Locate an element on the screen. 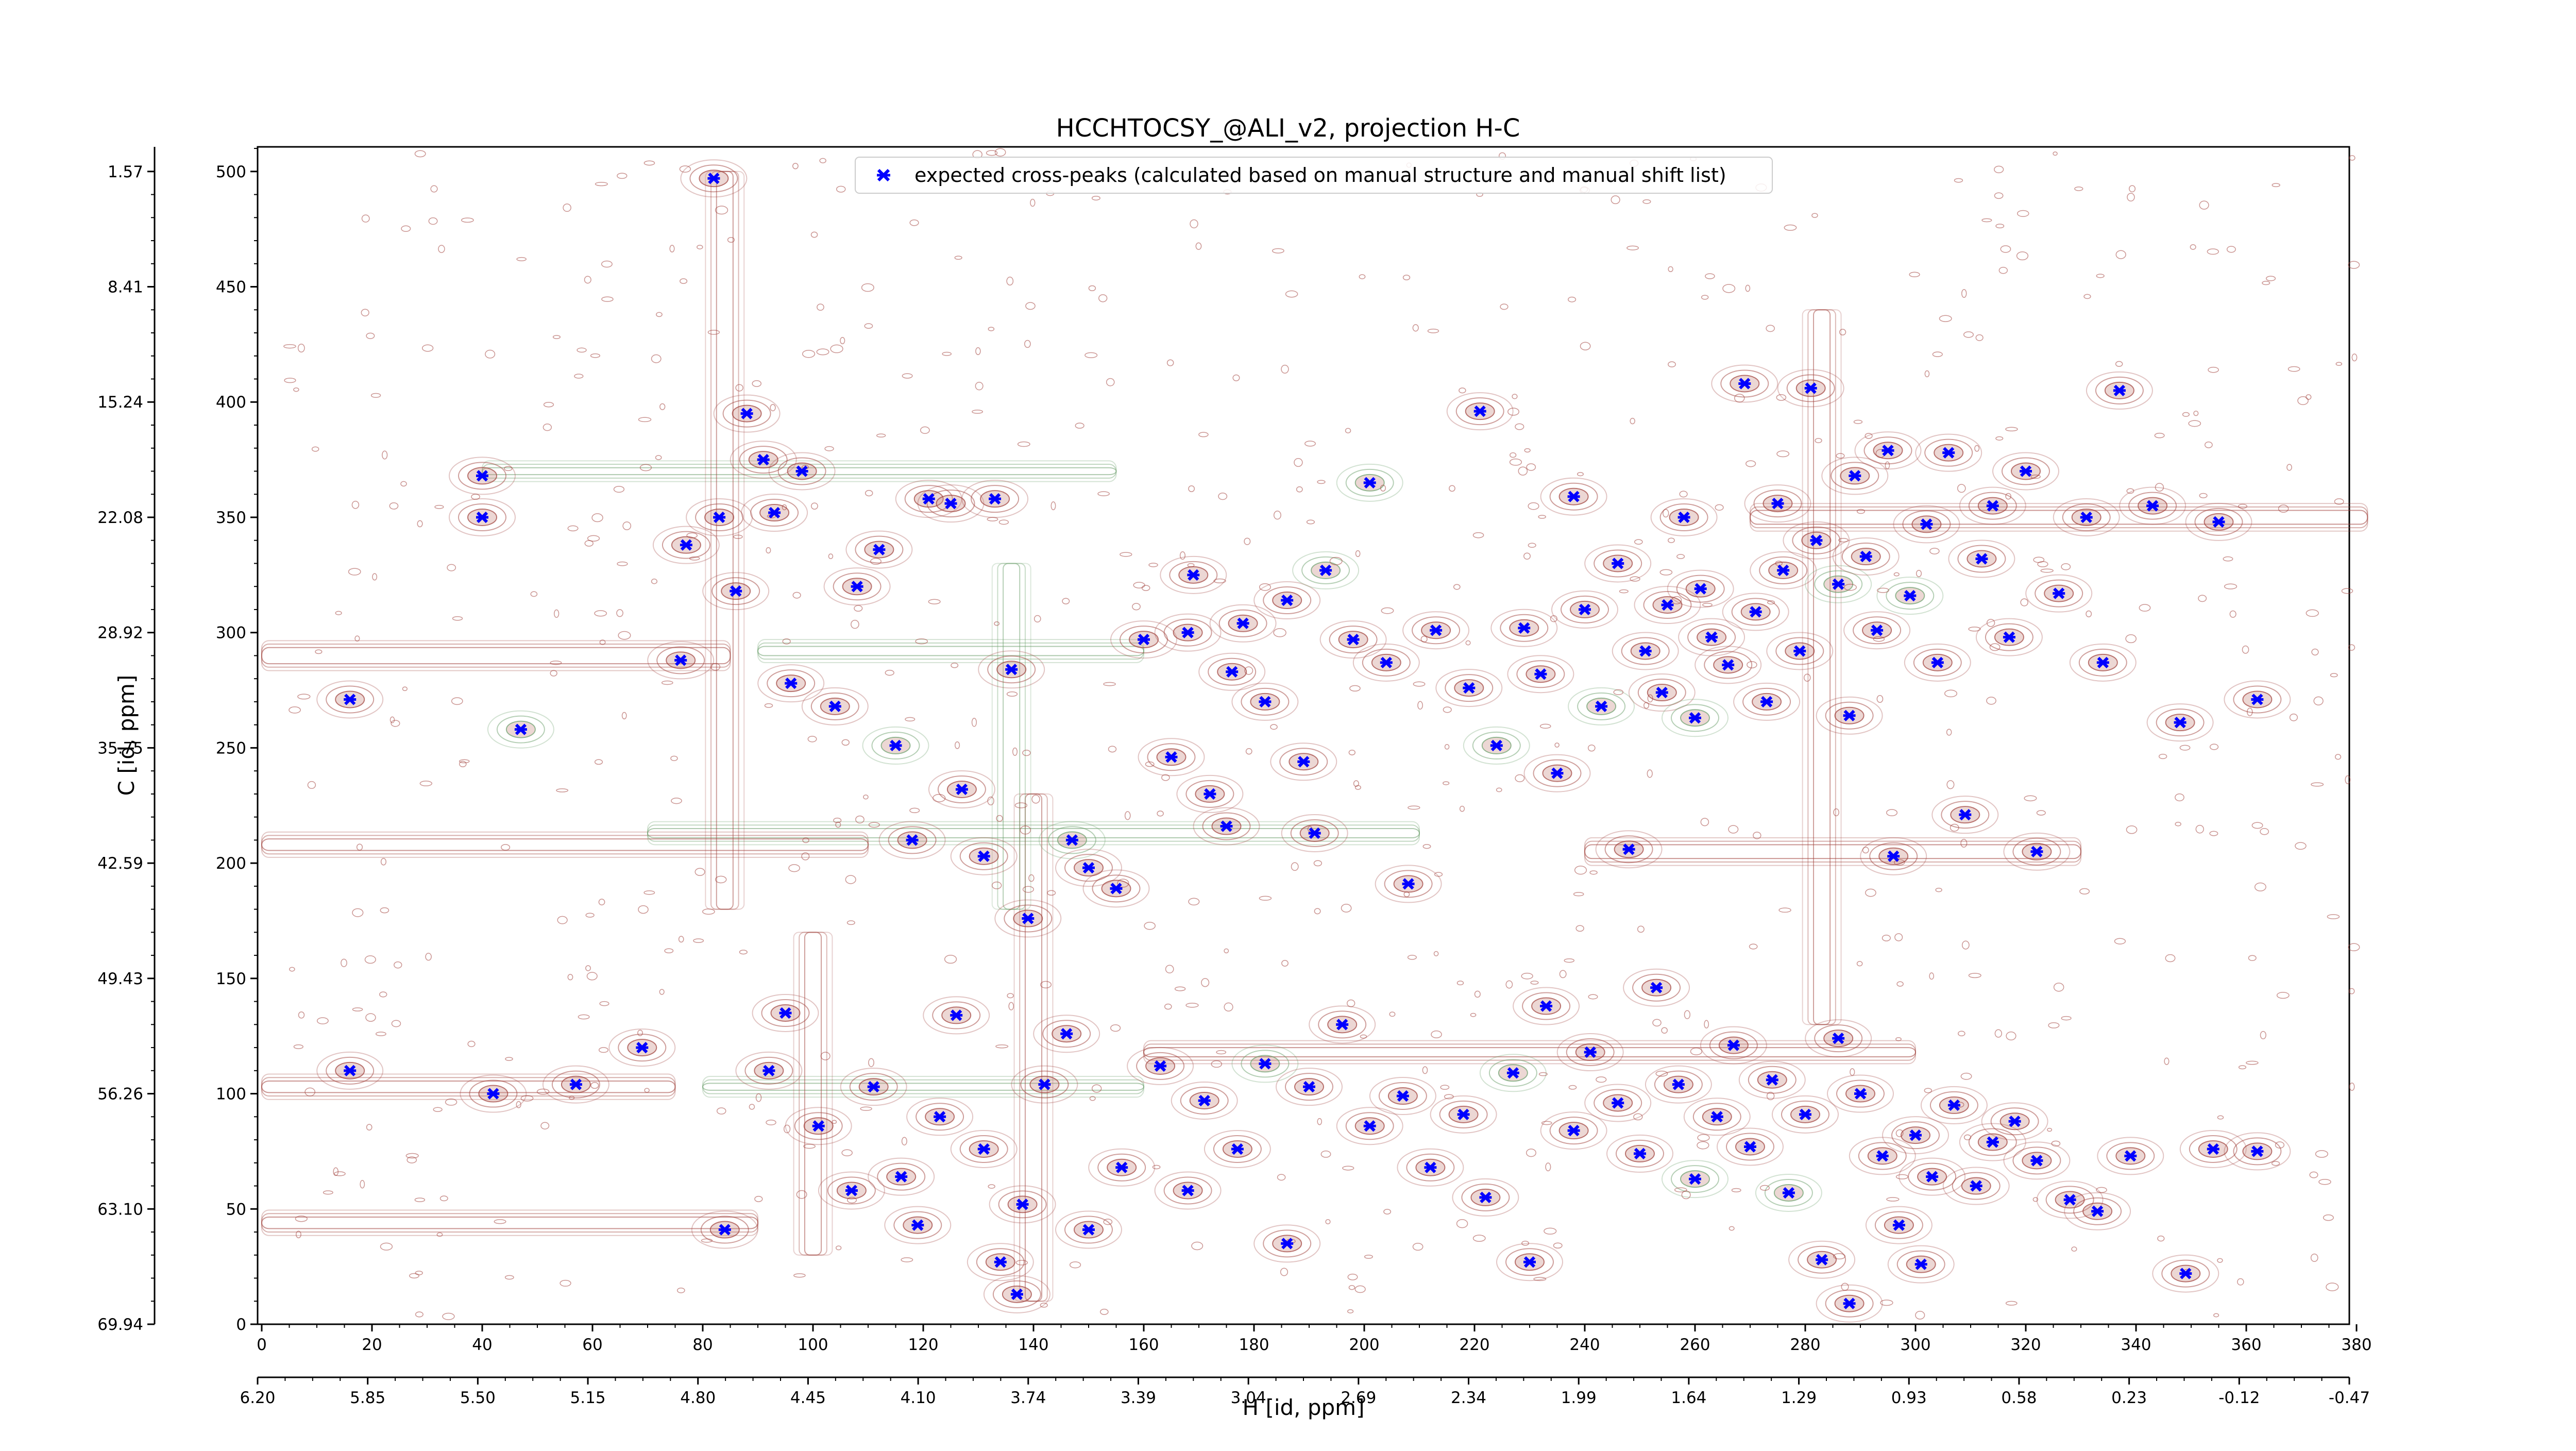 Image resolution: width=2576 pixels, height=1451 pixels. y-ppm-tick-label: 22.08 is located at coordinates (120, 518).